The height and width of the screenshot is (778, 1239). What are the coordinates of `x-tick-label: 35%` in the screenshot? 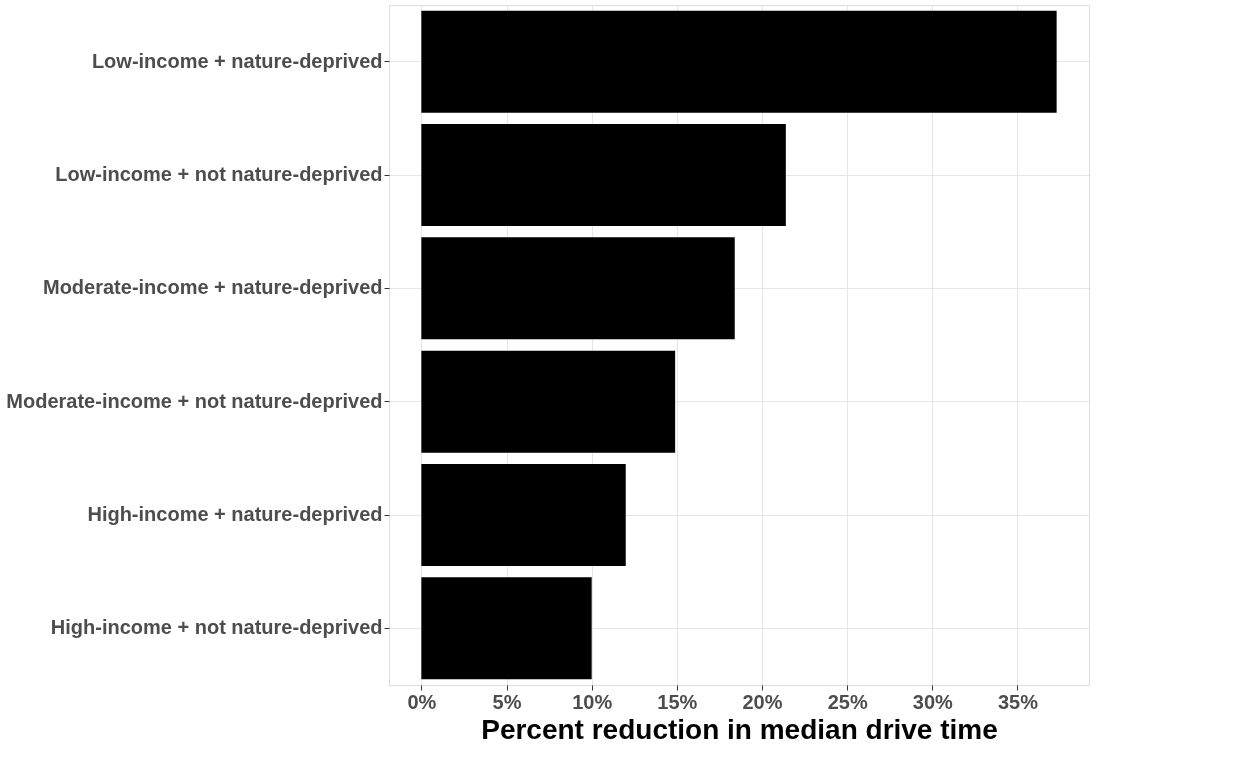 It's located at (1018, 701).